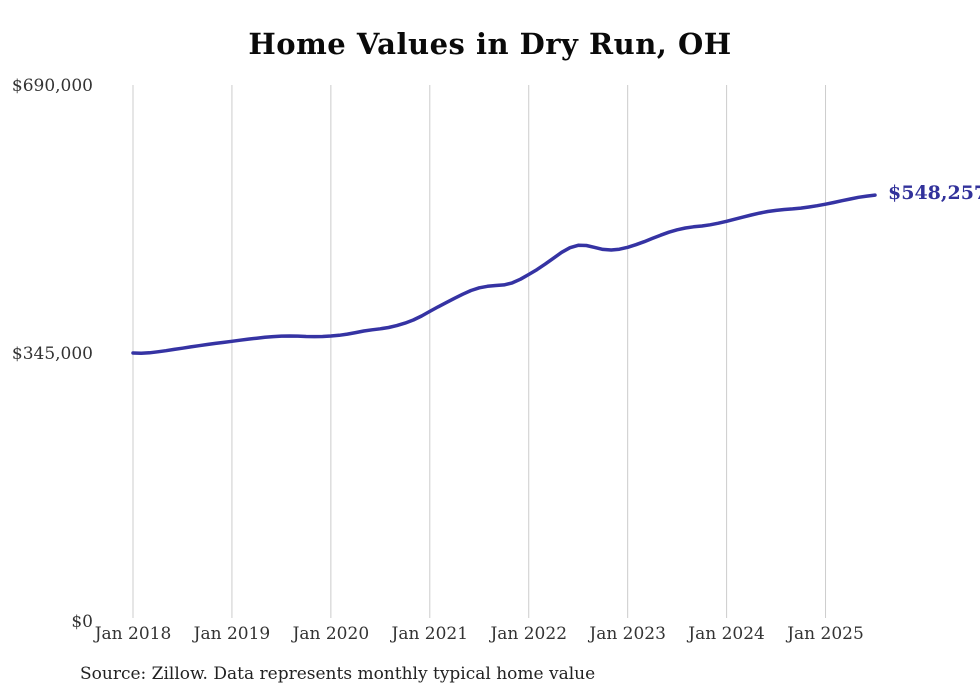  What do you see at coordinates (429, 634) in the screenshot?
I see `x-tick-label: Jan 2021` at bounding box center [429, 634].